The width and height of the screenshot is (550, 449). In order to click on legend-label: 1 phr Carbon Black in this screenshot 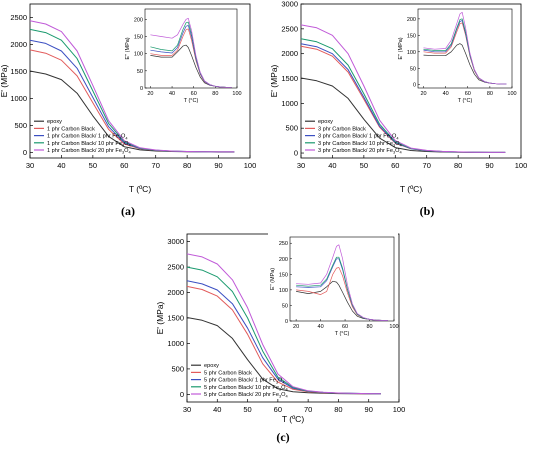, I will do `click(71, 129)`.